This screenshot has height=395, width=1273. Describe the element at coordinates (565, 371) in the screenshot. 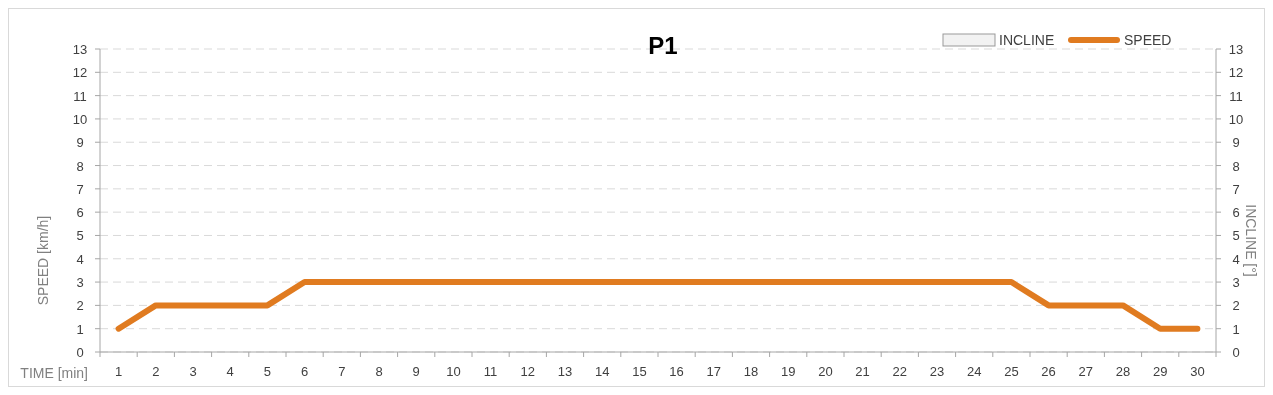

I see `x-tick-label: 13` at that location.